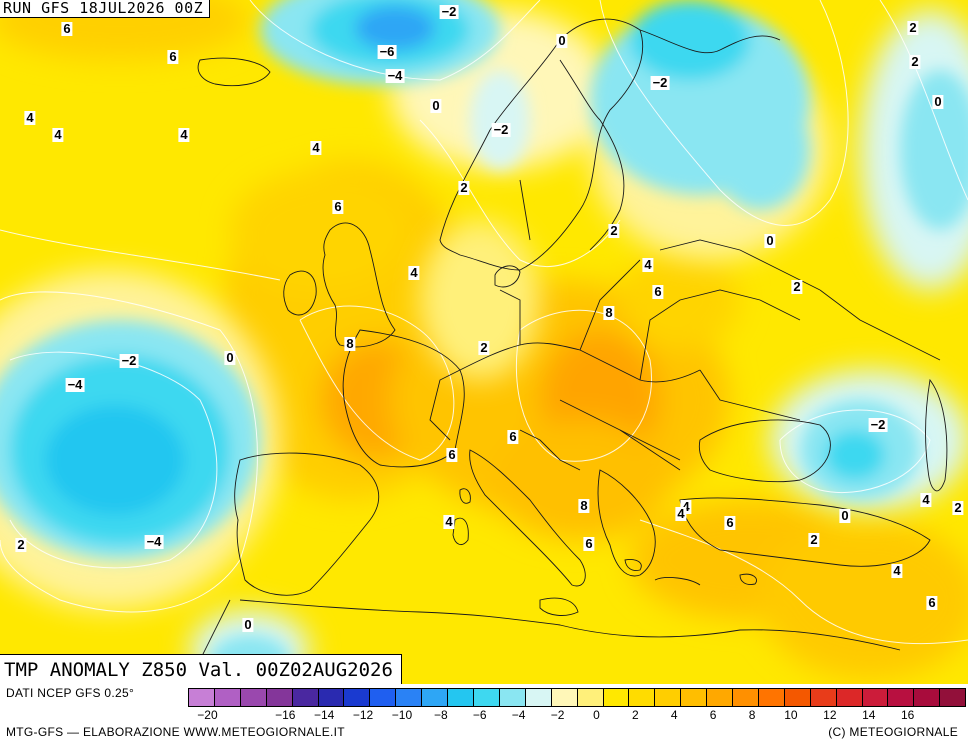 The width and height of the screenshot is (968, 745). Describe the element at coordinates (893, 732) in the screenshot. I see `copyright-text: (C) METEOGIORNALE` at that location.